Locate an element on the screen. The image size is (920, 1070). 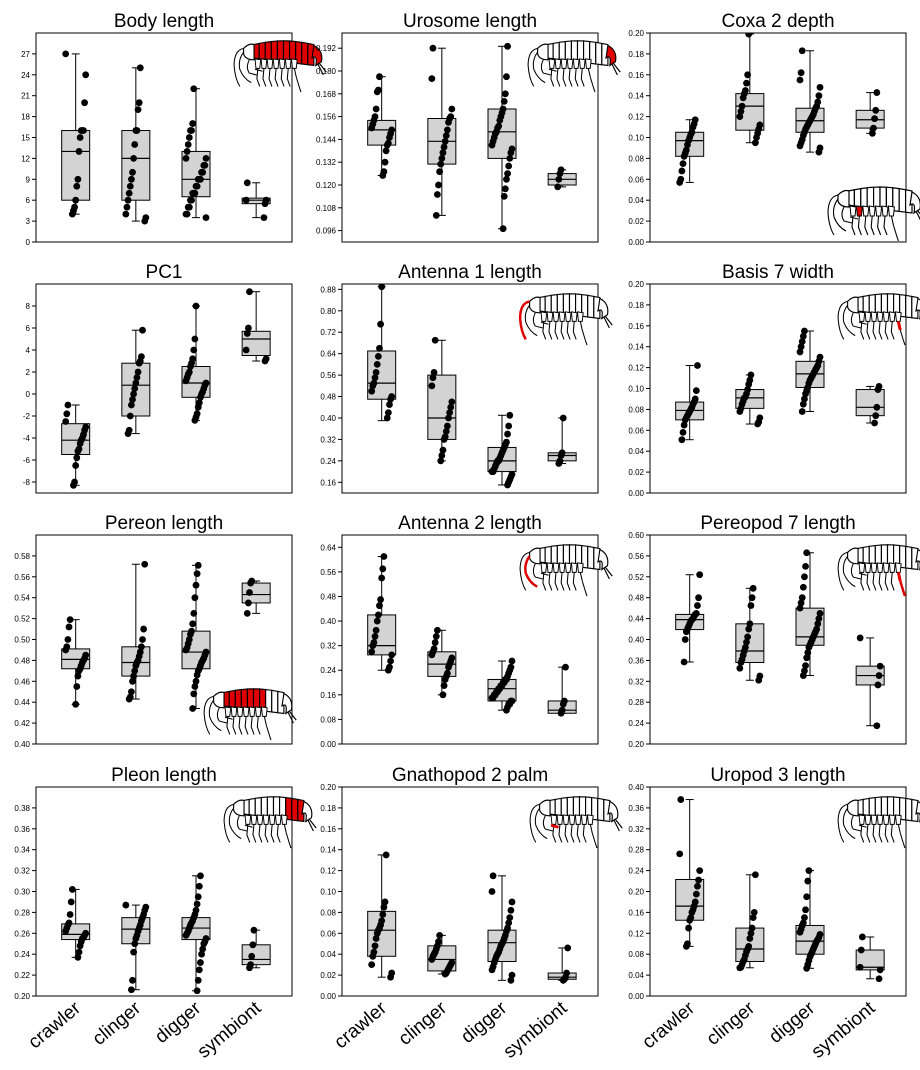
y-tick-label: 0.156 is located at coordinates (326, 117).